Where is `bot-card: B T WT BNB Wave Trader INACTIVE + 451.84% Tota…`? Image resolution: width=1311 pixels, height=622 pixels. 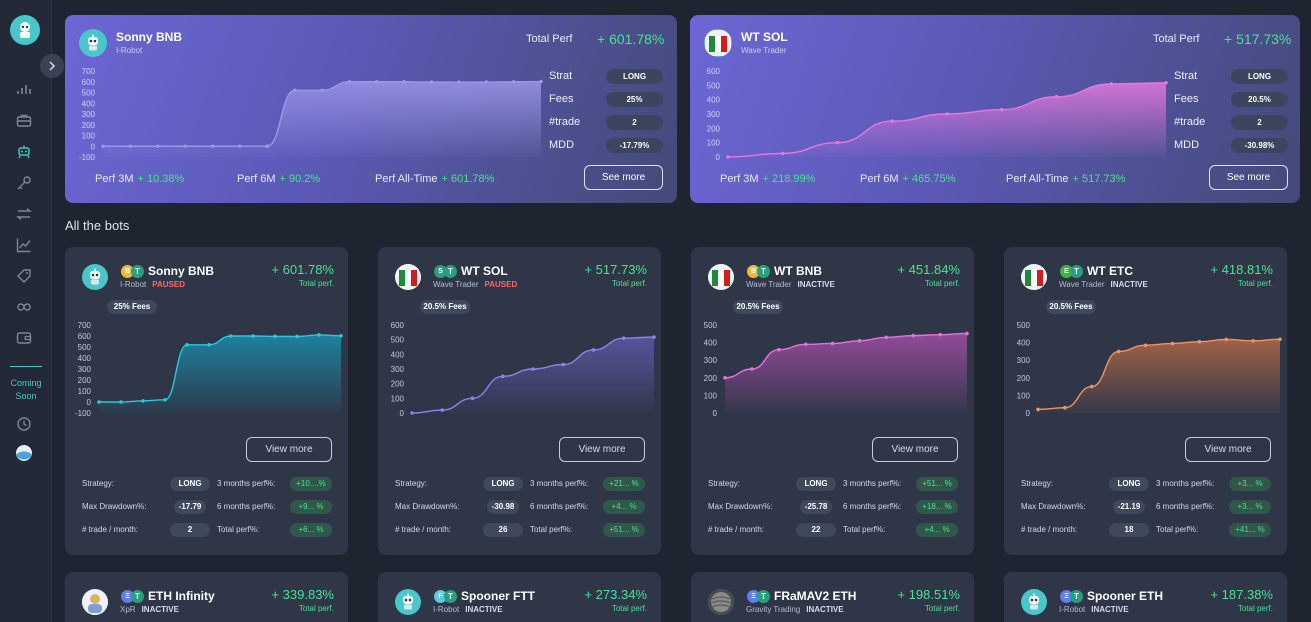 bot-card: B T WT BNB Wave Trader INACTIVE + 451.84% Tota… is located at coordinates (832, 401).